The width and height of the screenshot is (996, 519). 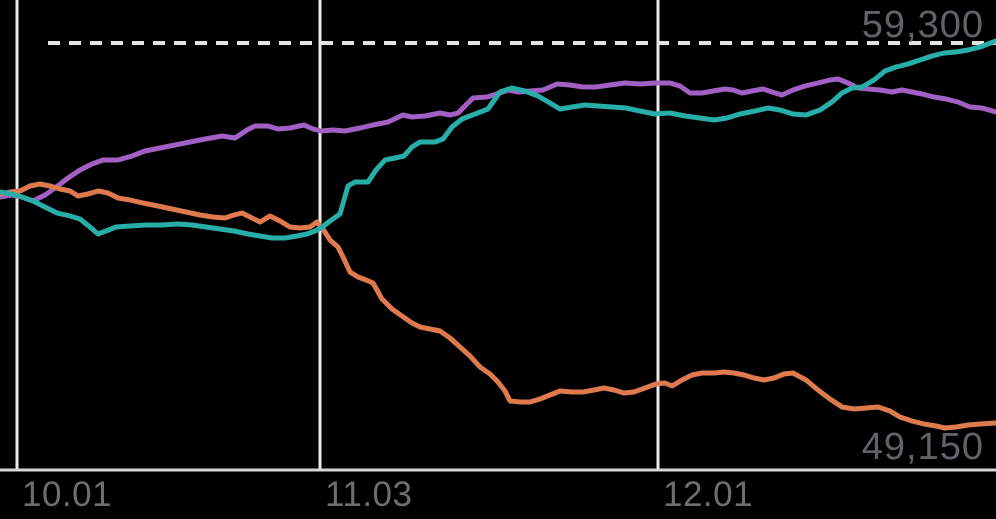 What do you see at coordinates (369, 494) in the screenshot?
I see `x-tick-label: 11.03` at bounding box center [369, 494].